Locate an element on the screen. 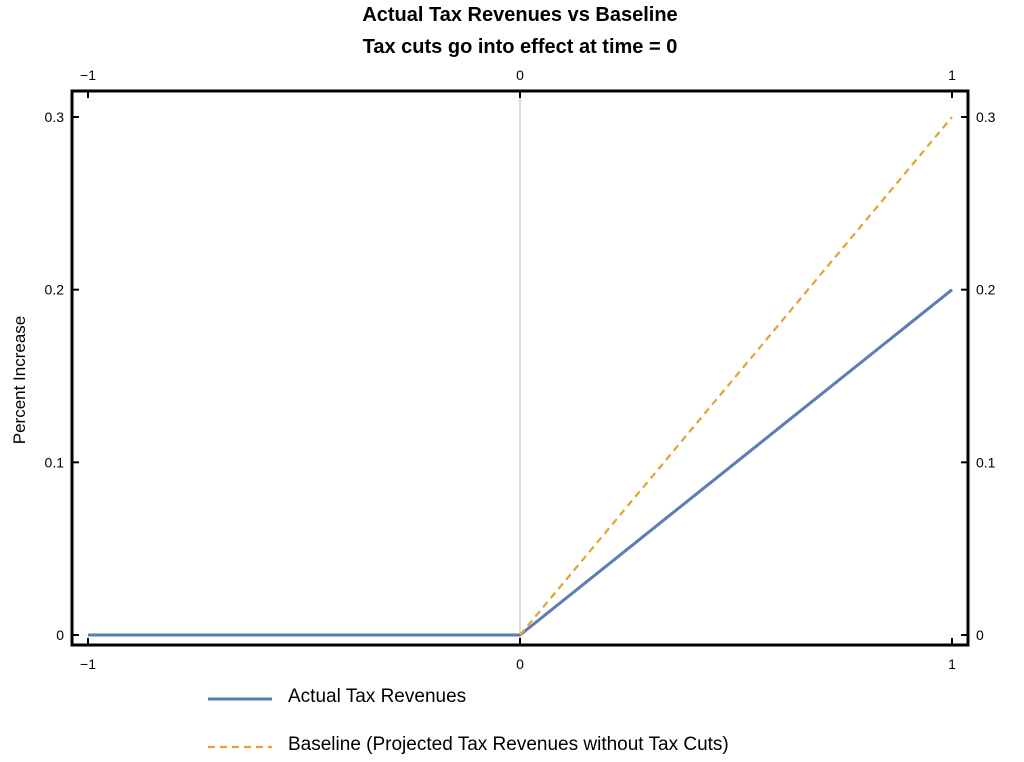 The height and width of the screenshot is (762, 1024). x-tick-label-top-1: 0 is located at coordinates (520, 75).